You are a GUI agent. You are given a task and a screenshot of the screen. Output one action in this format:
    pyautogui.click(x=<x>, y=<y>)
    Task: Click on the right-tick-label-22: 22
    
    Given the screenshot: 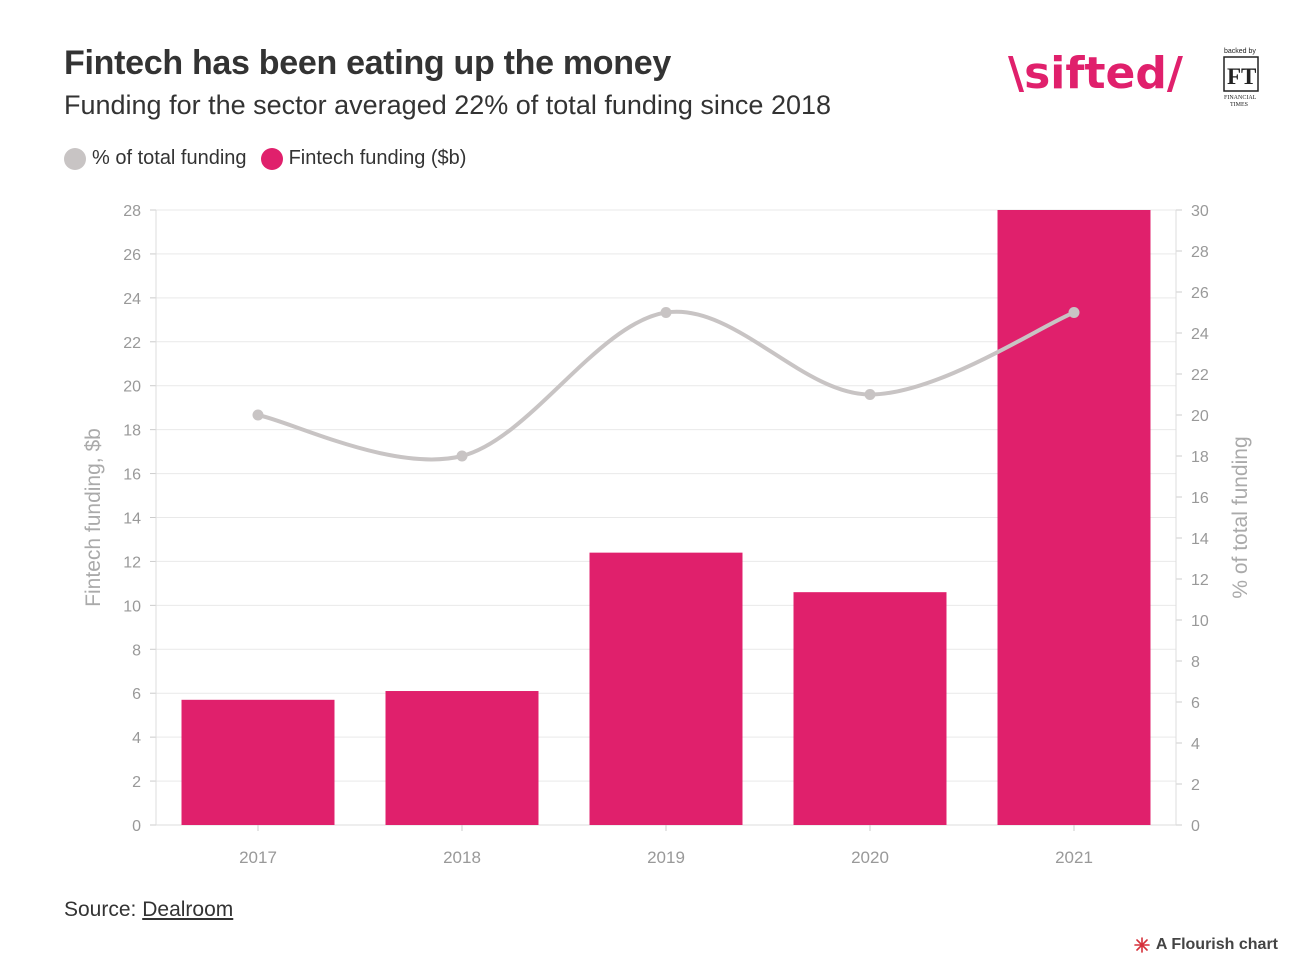 What is the action you would take?
    pyautogui.click(x=1200, y=375)
    